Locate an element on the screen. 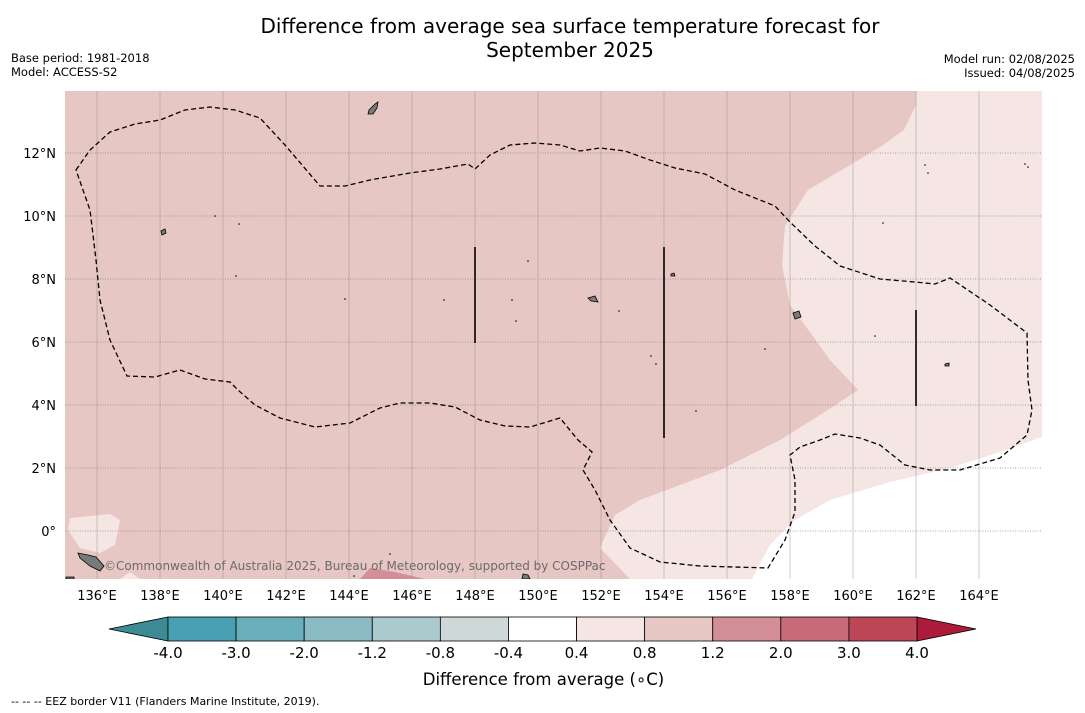 The height and width of the screenshot is (713, 1085). colorbar-tick-label: 3.0 is located at coordinates (849, 653).